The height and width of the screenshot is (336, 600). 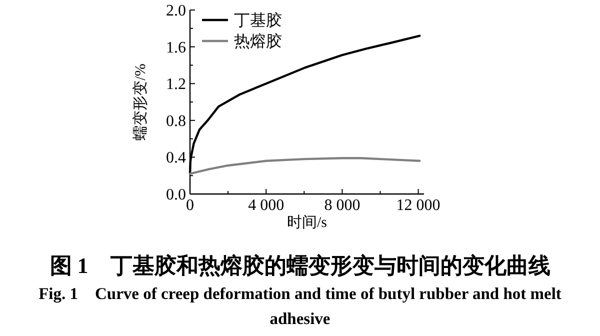 What do you see at coordinates (140, 102) in the screenshot?
I see `y-axis-title: 蠕变形变/%` at bounding box center [140, 102].